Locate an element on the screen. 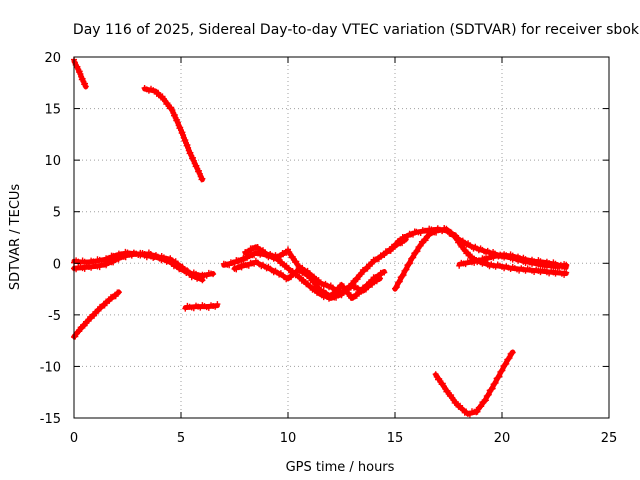 The height and width of the screenshot is (480, 640). y-tick-label: -10 is located at coordinates (50, 367).